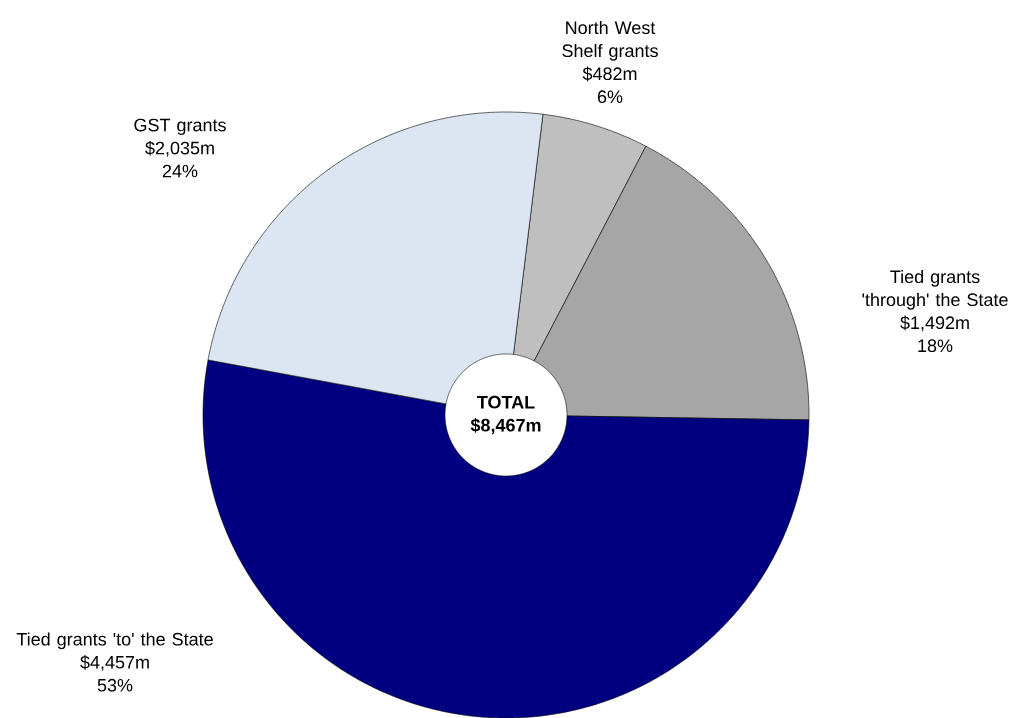  Describe the element at coordinates (610, 97) in the screenshot. I see `text: 6%` at that location.